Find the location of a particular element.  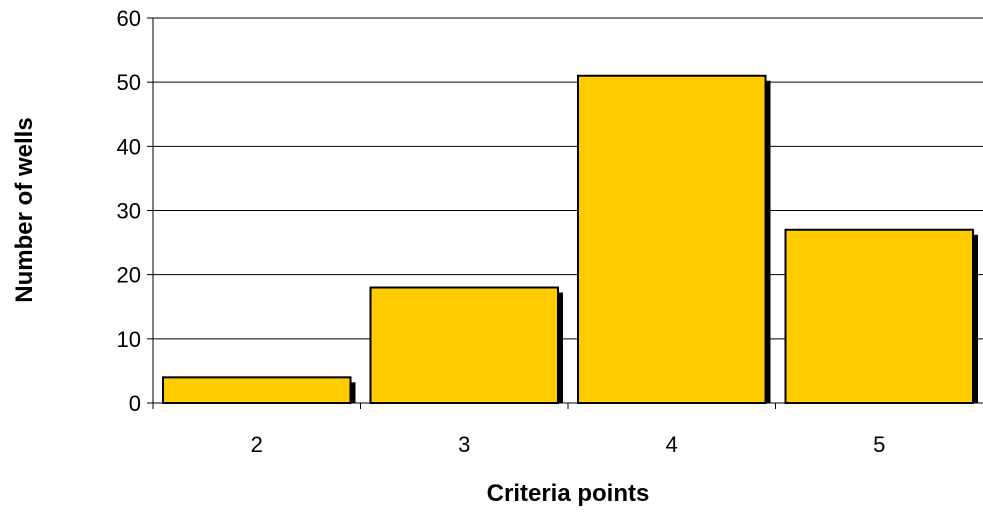

y-tick-labels: 0 10 20 30 40 50 60 is located at coordinates (129, 211).